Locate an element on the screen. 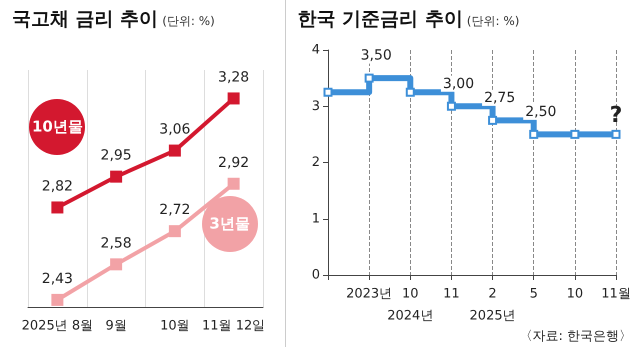 This screenshot has width=640, height=347. data-label: 3,00 is located at coordinates (458, 84).